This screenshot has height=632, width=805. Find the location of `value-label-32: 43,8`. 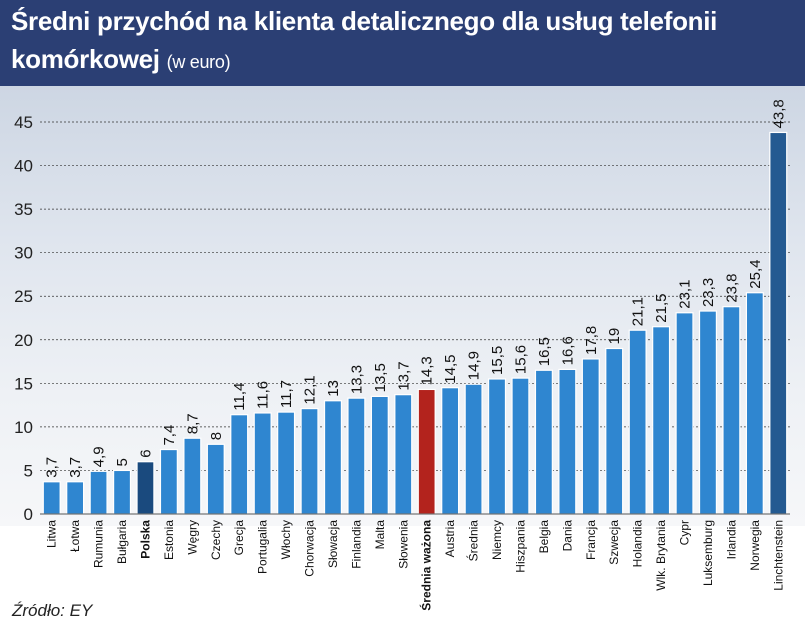

value-label-32: 43,8 is located at coordinates (778, 113).